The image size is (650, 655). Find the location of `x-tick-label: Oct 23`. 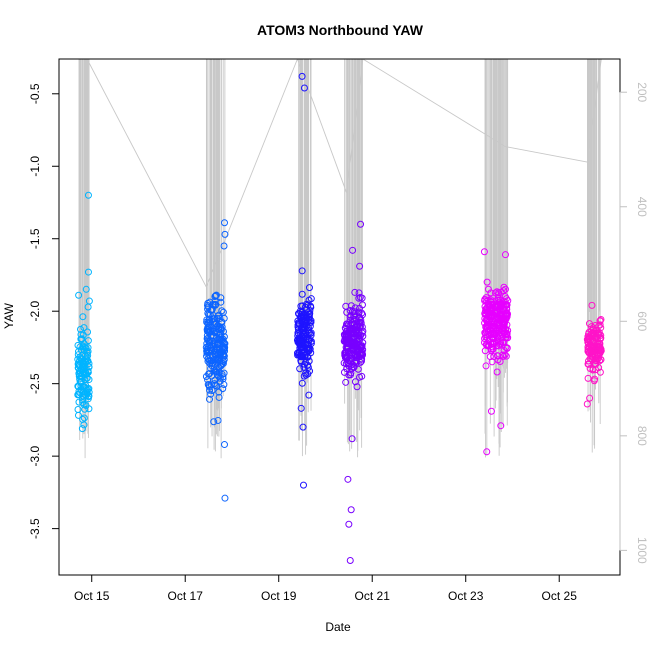

x-tick-label: Oct 23 is located at coordinates (466, 596).